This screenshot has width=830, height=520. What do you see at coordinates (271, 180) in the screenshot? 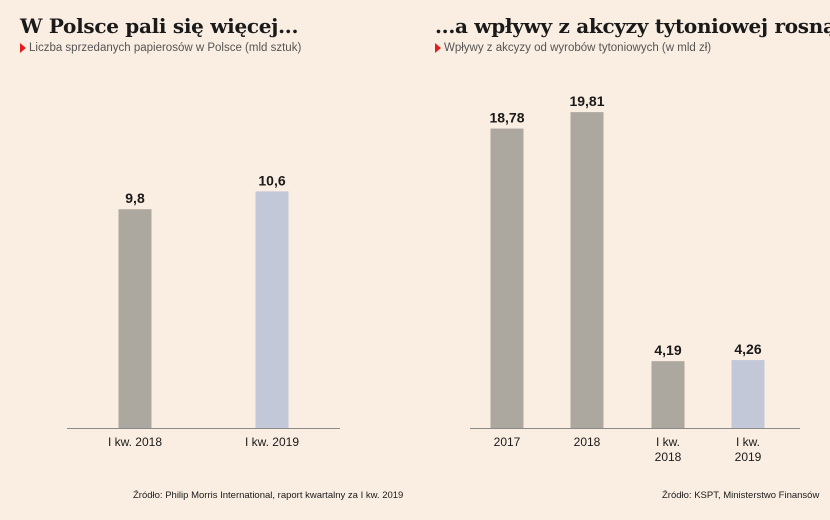
I see `left-bar-value-label-2: 10,6` at bounding box center [271, 180].